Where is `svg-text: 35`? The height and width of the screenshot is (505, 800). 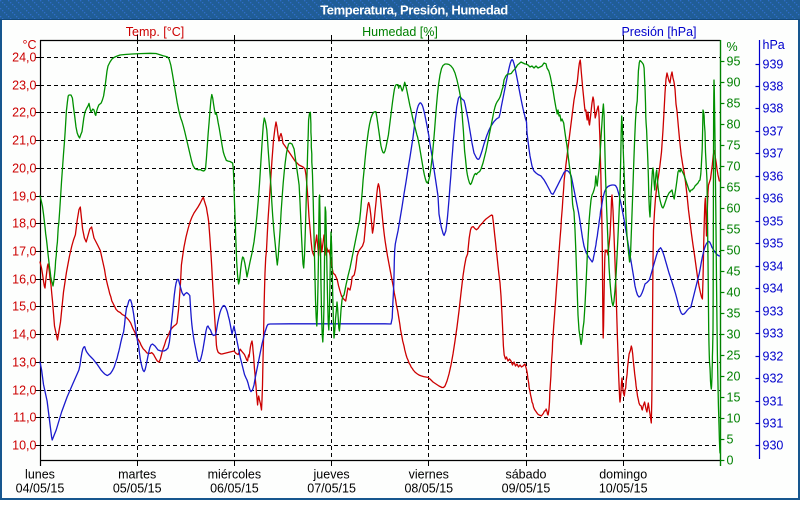
svg-text: 35 is located at coordinates (734, 314).